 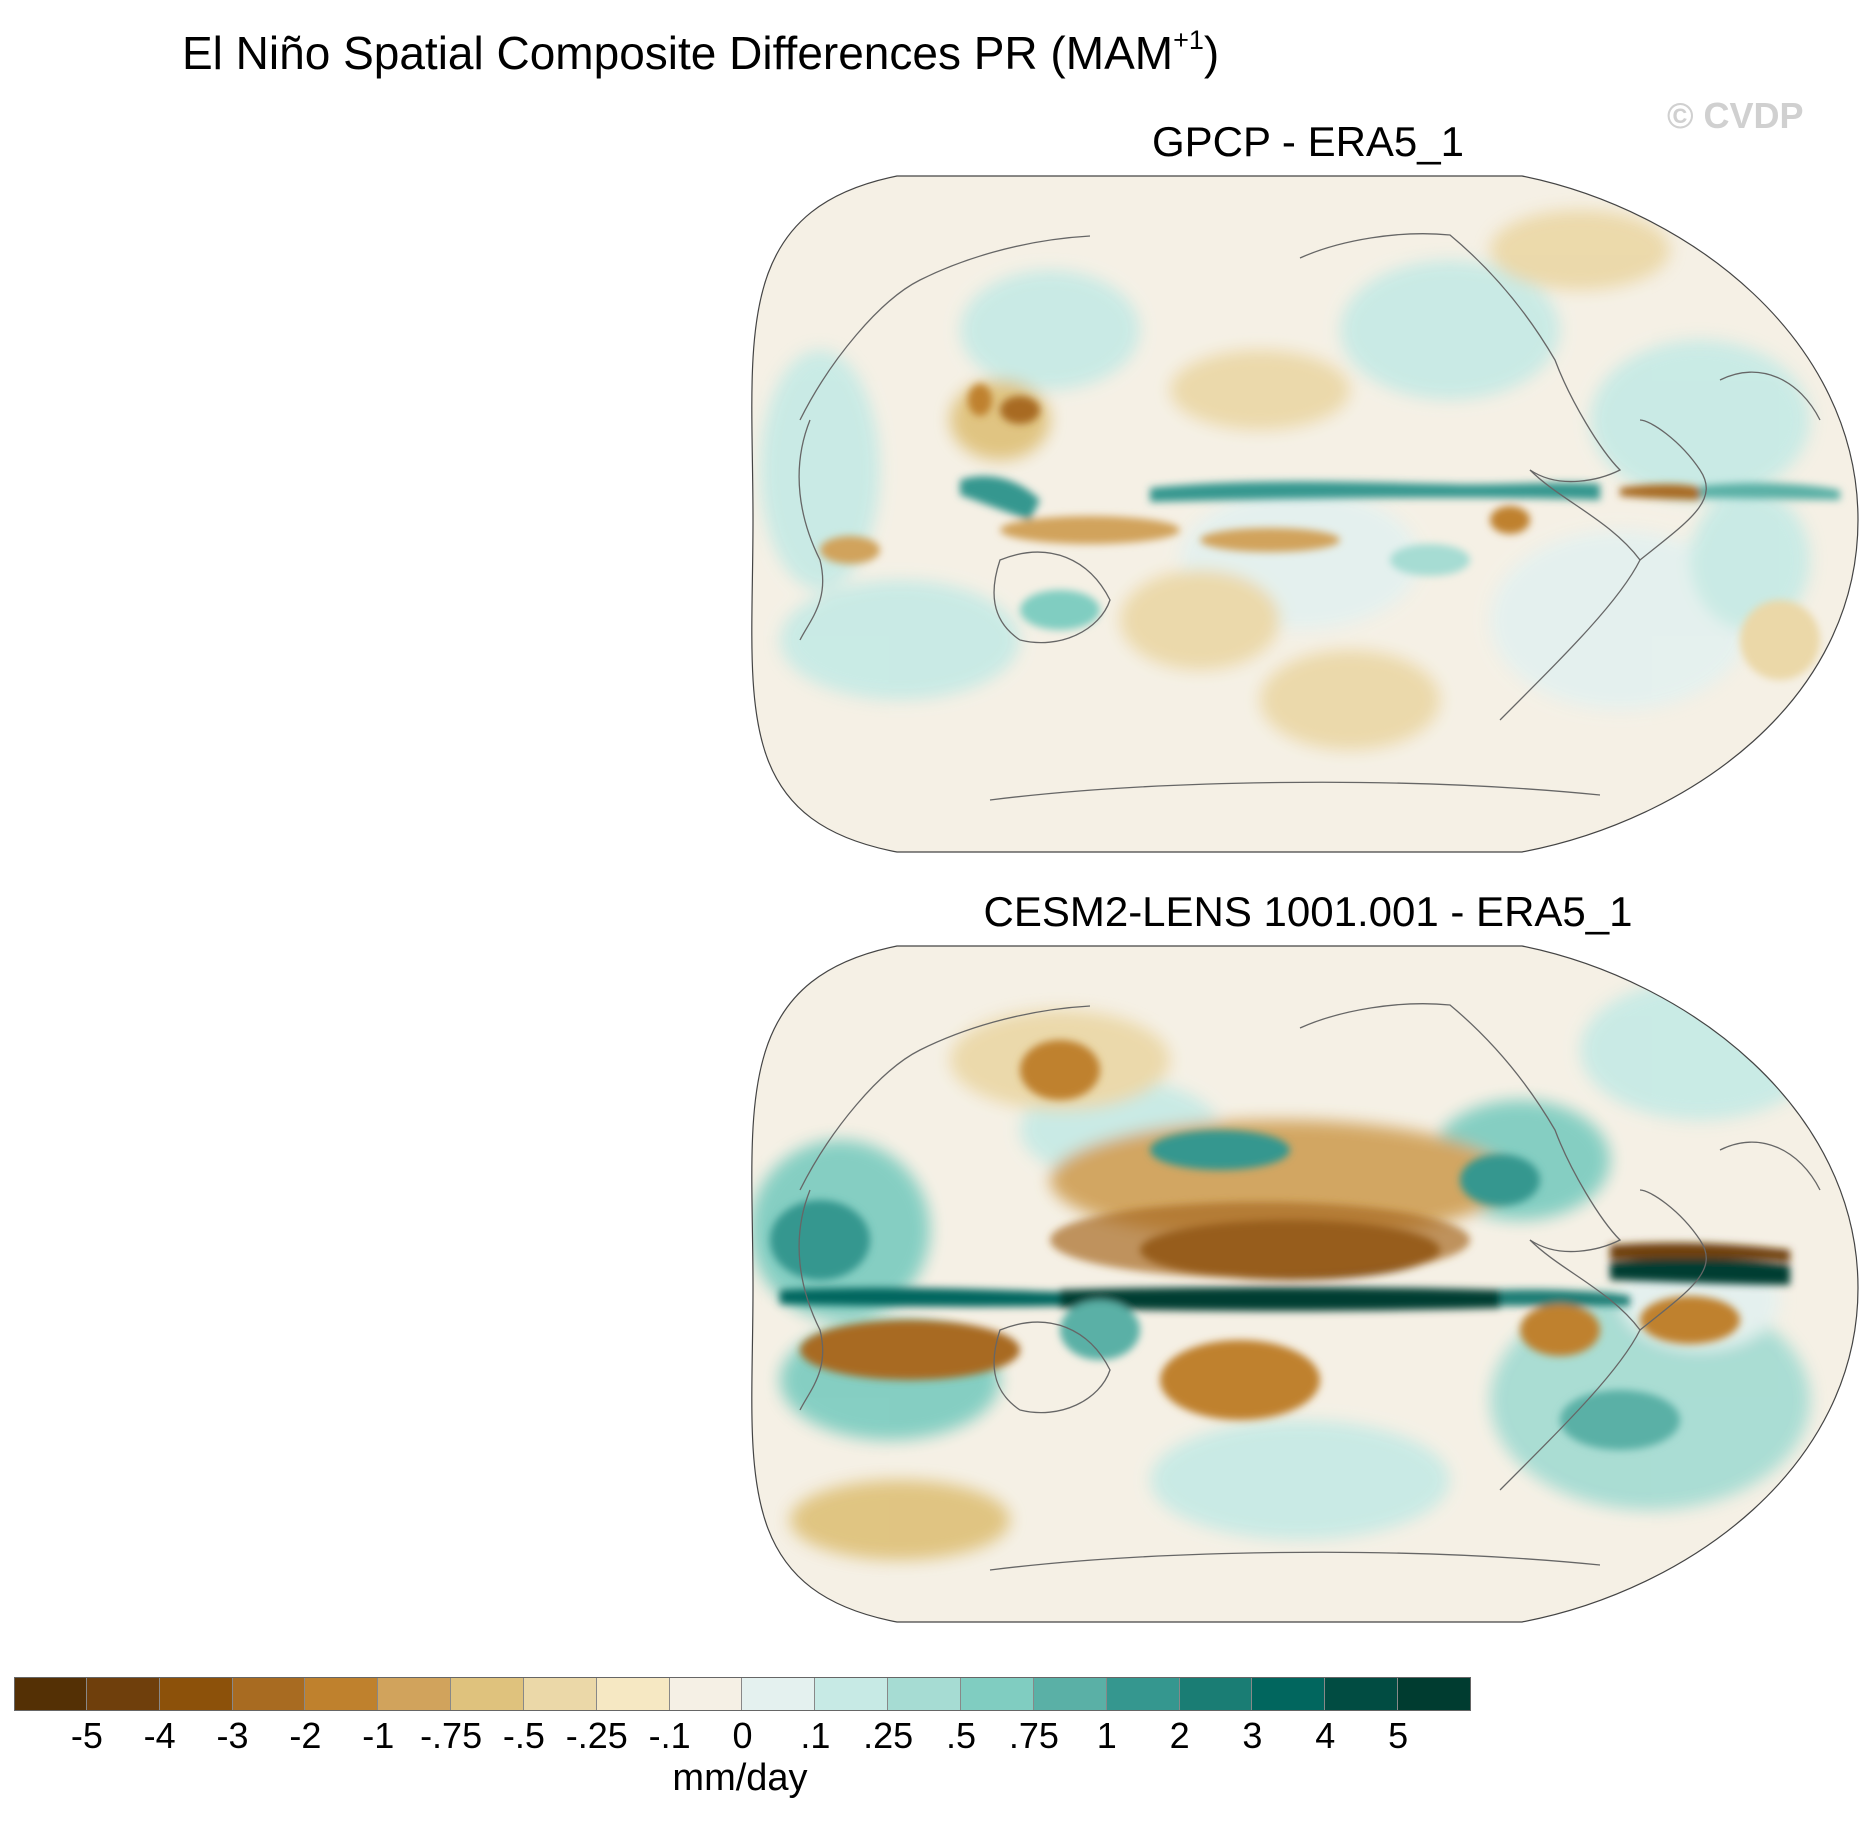 What do you see at coordinates (232, 1735) in the screenshot?
I see `colorbar-tick-label: -3` at bounding box center [232, 1735].